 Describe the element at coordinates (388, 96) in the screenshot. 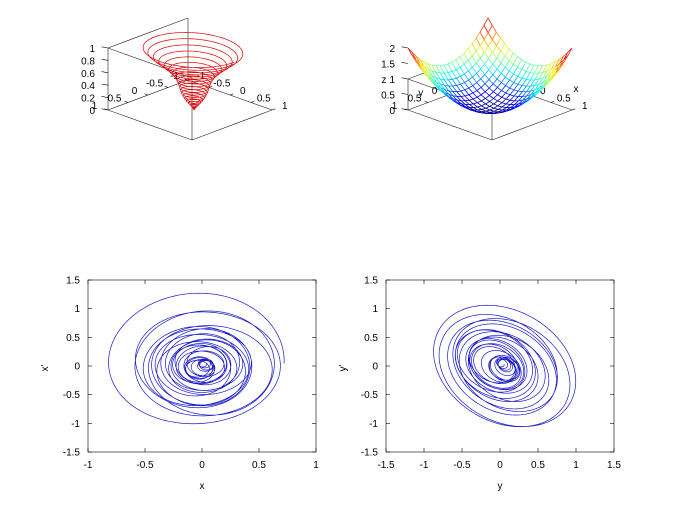

I see `z-tick-label: 0.5` at that location.